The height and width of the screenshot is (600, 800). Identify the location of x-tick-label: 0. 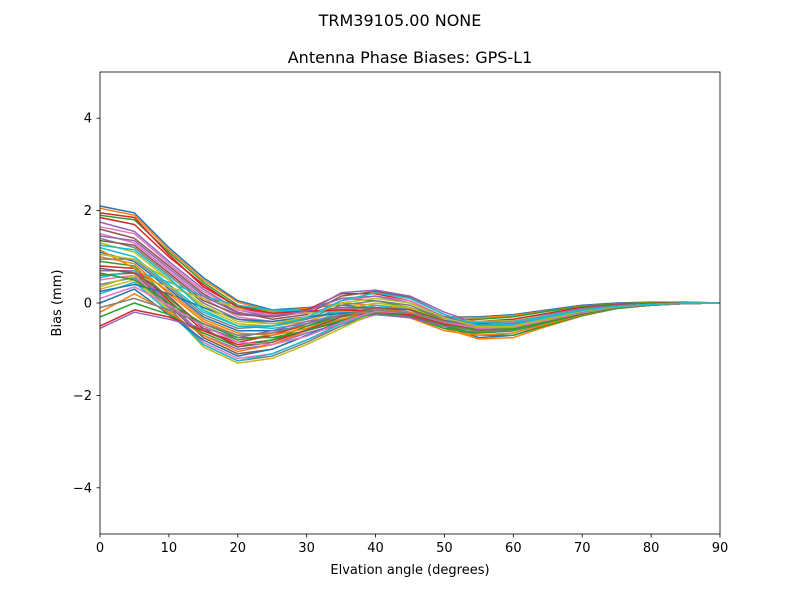
(100, 548).